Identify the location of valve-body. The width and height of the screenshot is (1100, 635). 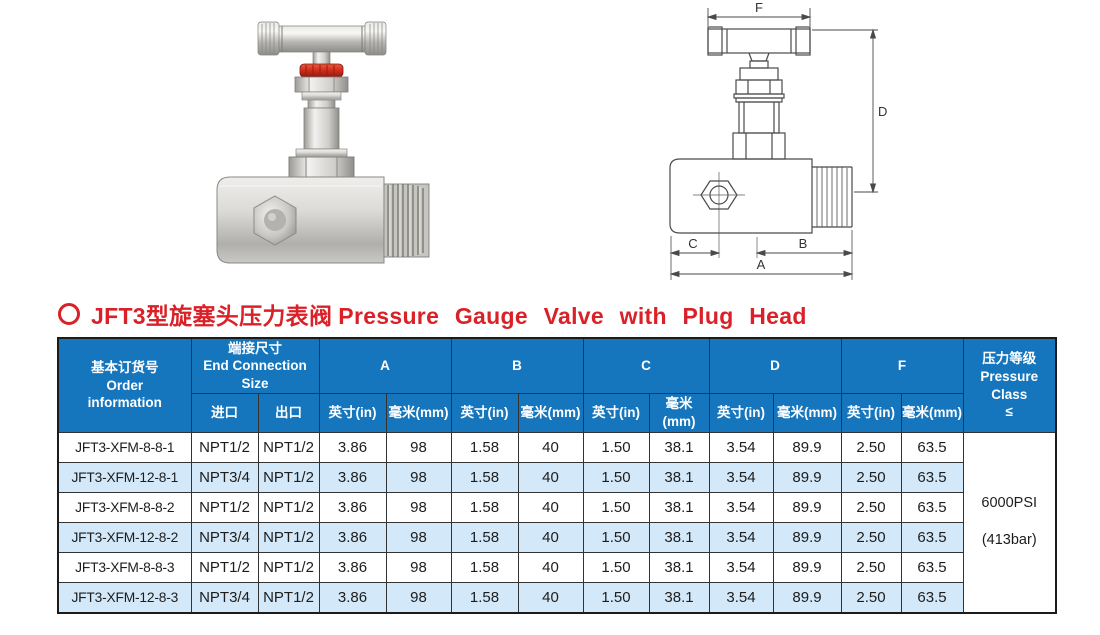
(300, 220).